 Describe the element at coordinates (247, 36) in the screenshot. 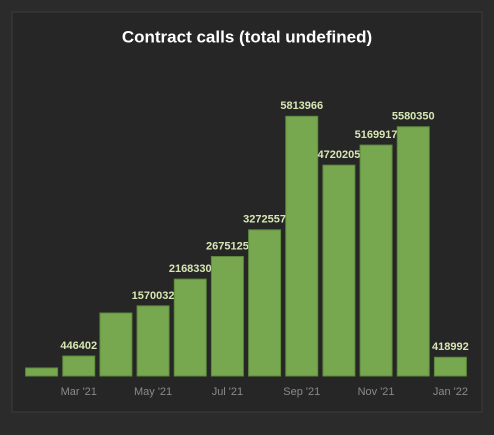

I see `chart-title: Contract calls (total undefined)` at that location.